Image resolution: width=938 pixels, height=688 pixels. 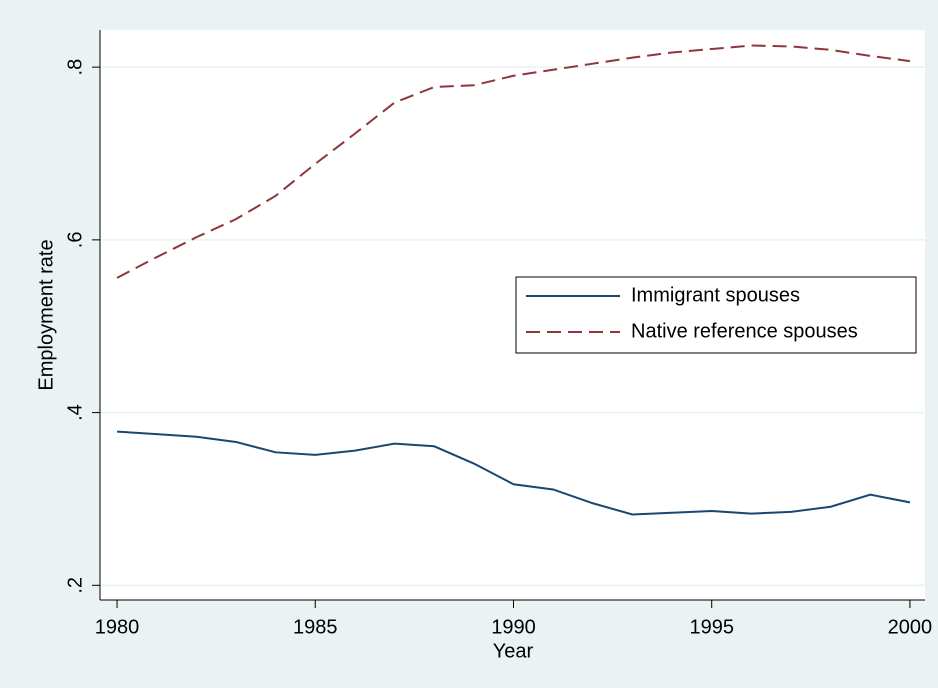 What do you see at coordinates (315, 627) in the screenshot?
I see `x-tick-label: 1985` at bounding box center [315, 627].